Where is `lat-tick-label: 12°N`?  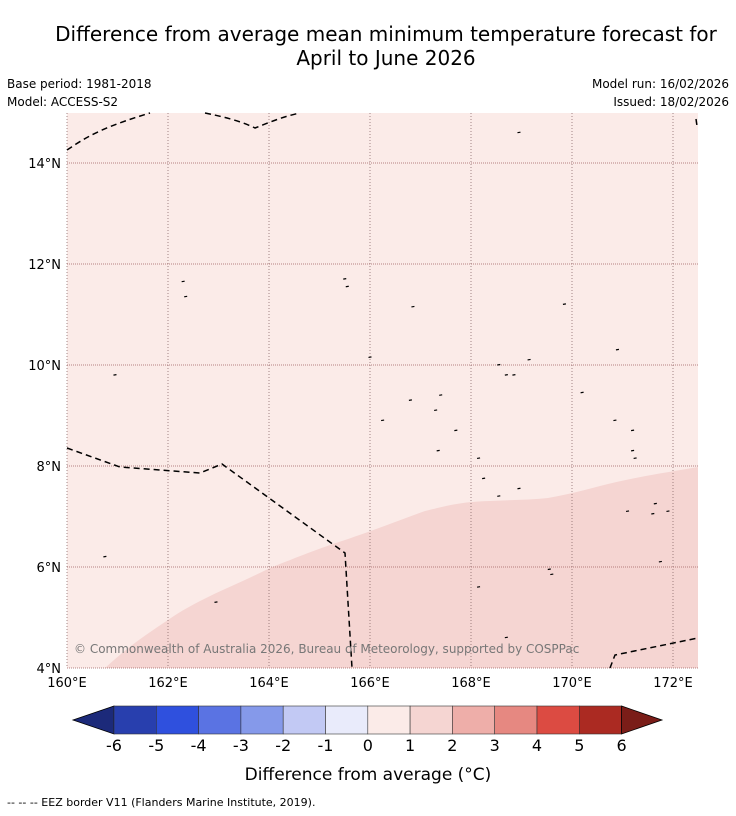
lat-tick-label: 12°N is located at coordinates (44, 265).